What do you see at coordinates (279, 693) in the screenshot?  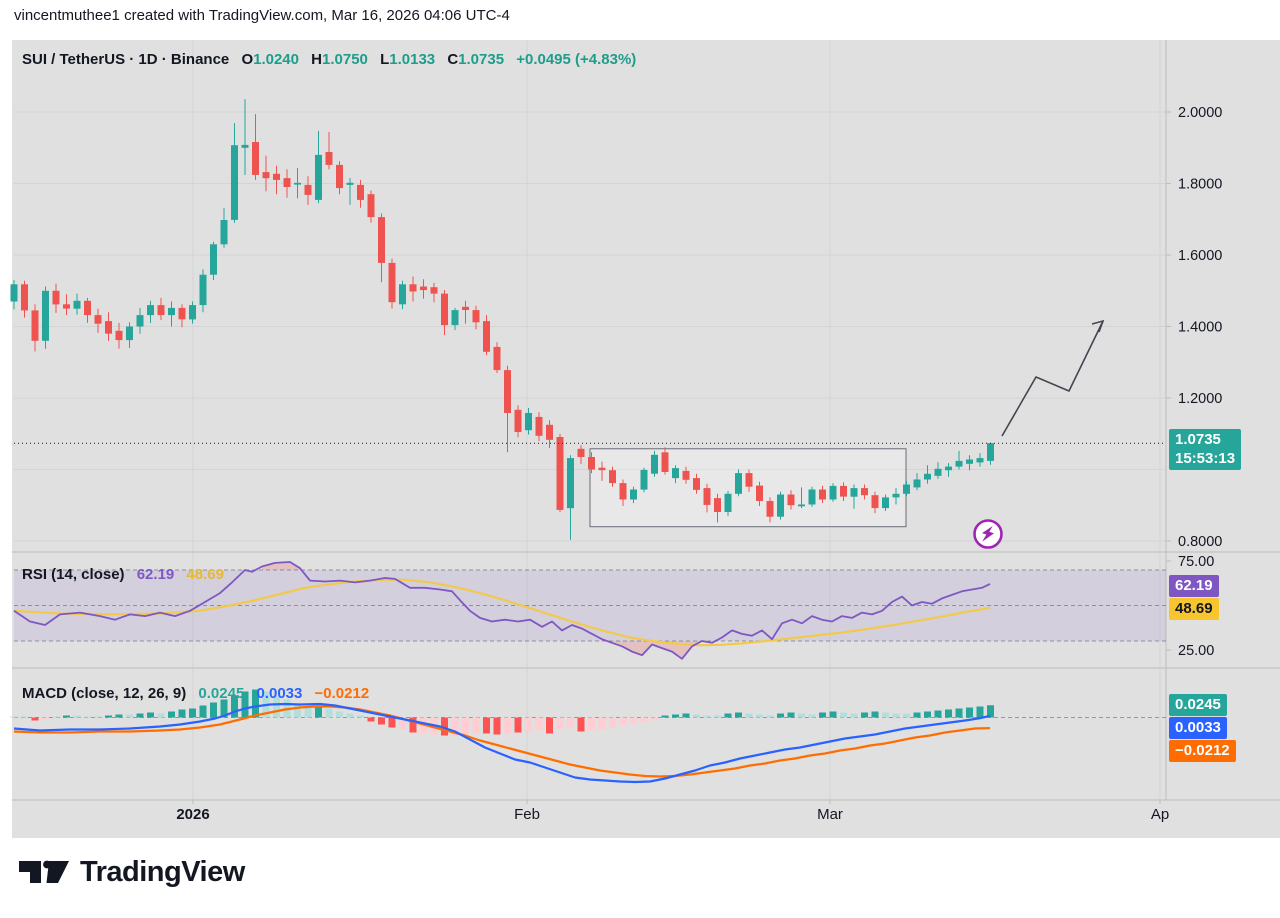 I see `macd-line-value: 0.0033` at bounding box center [279, 693].